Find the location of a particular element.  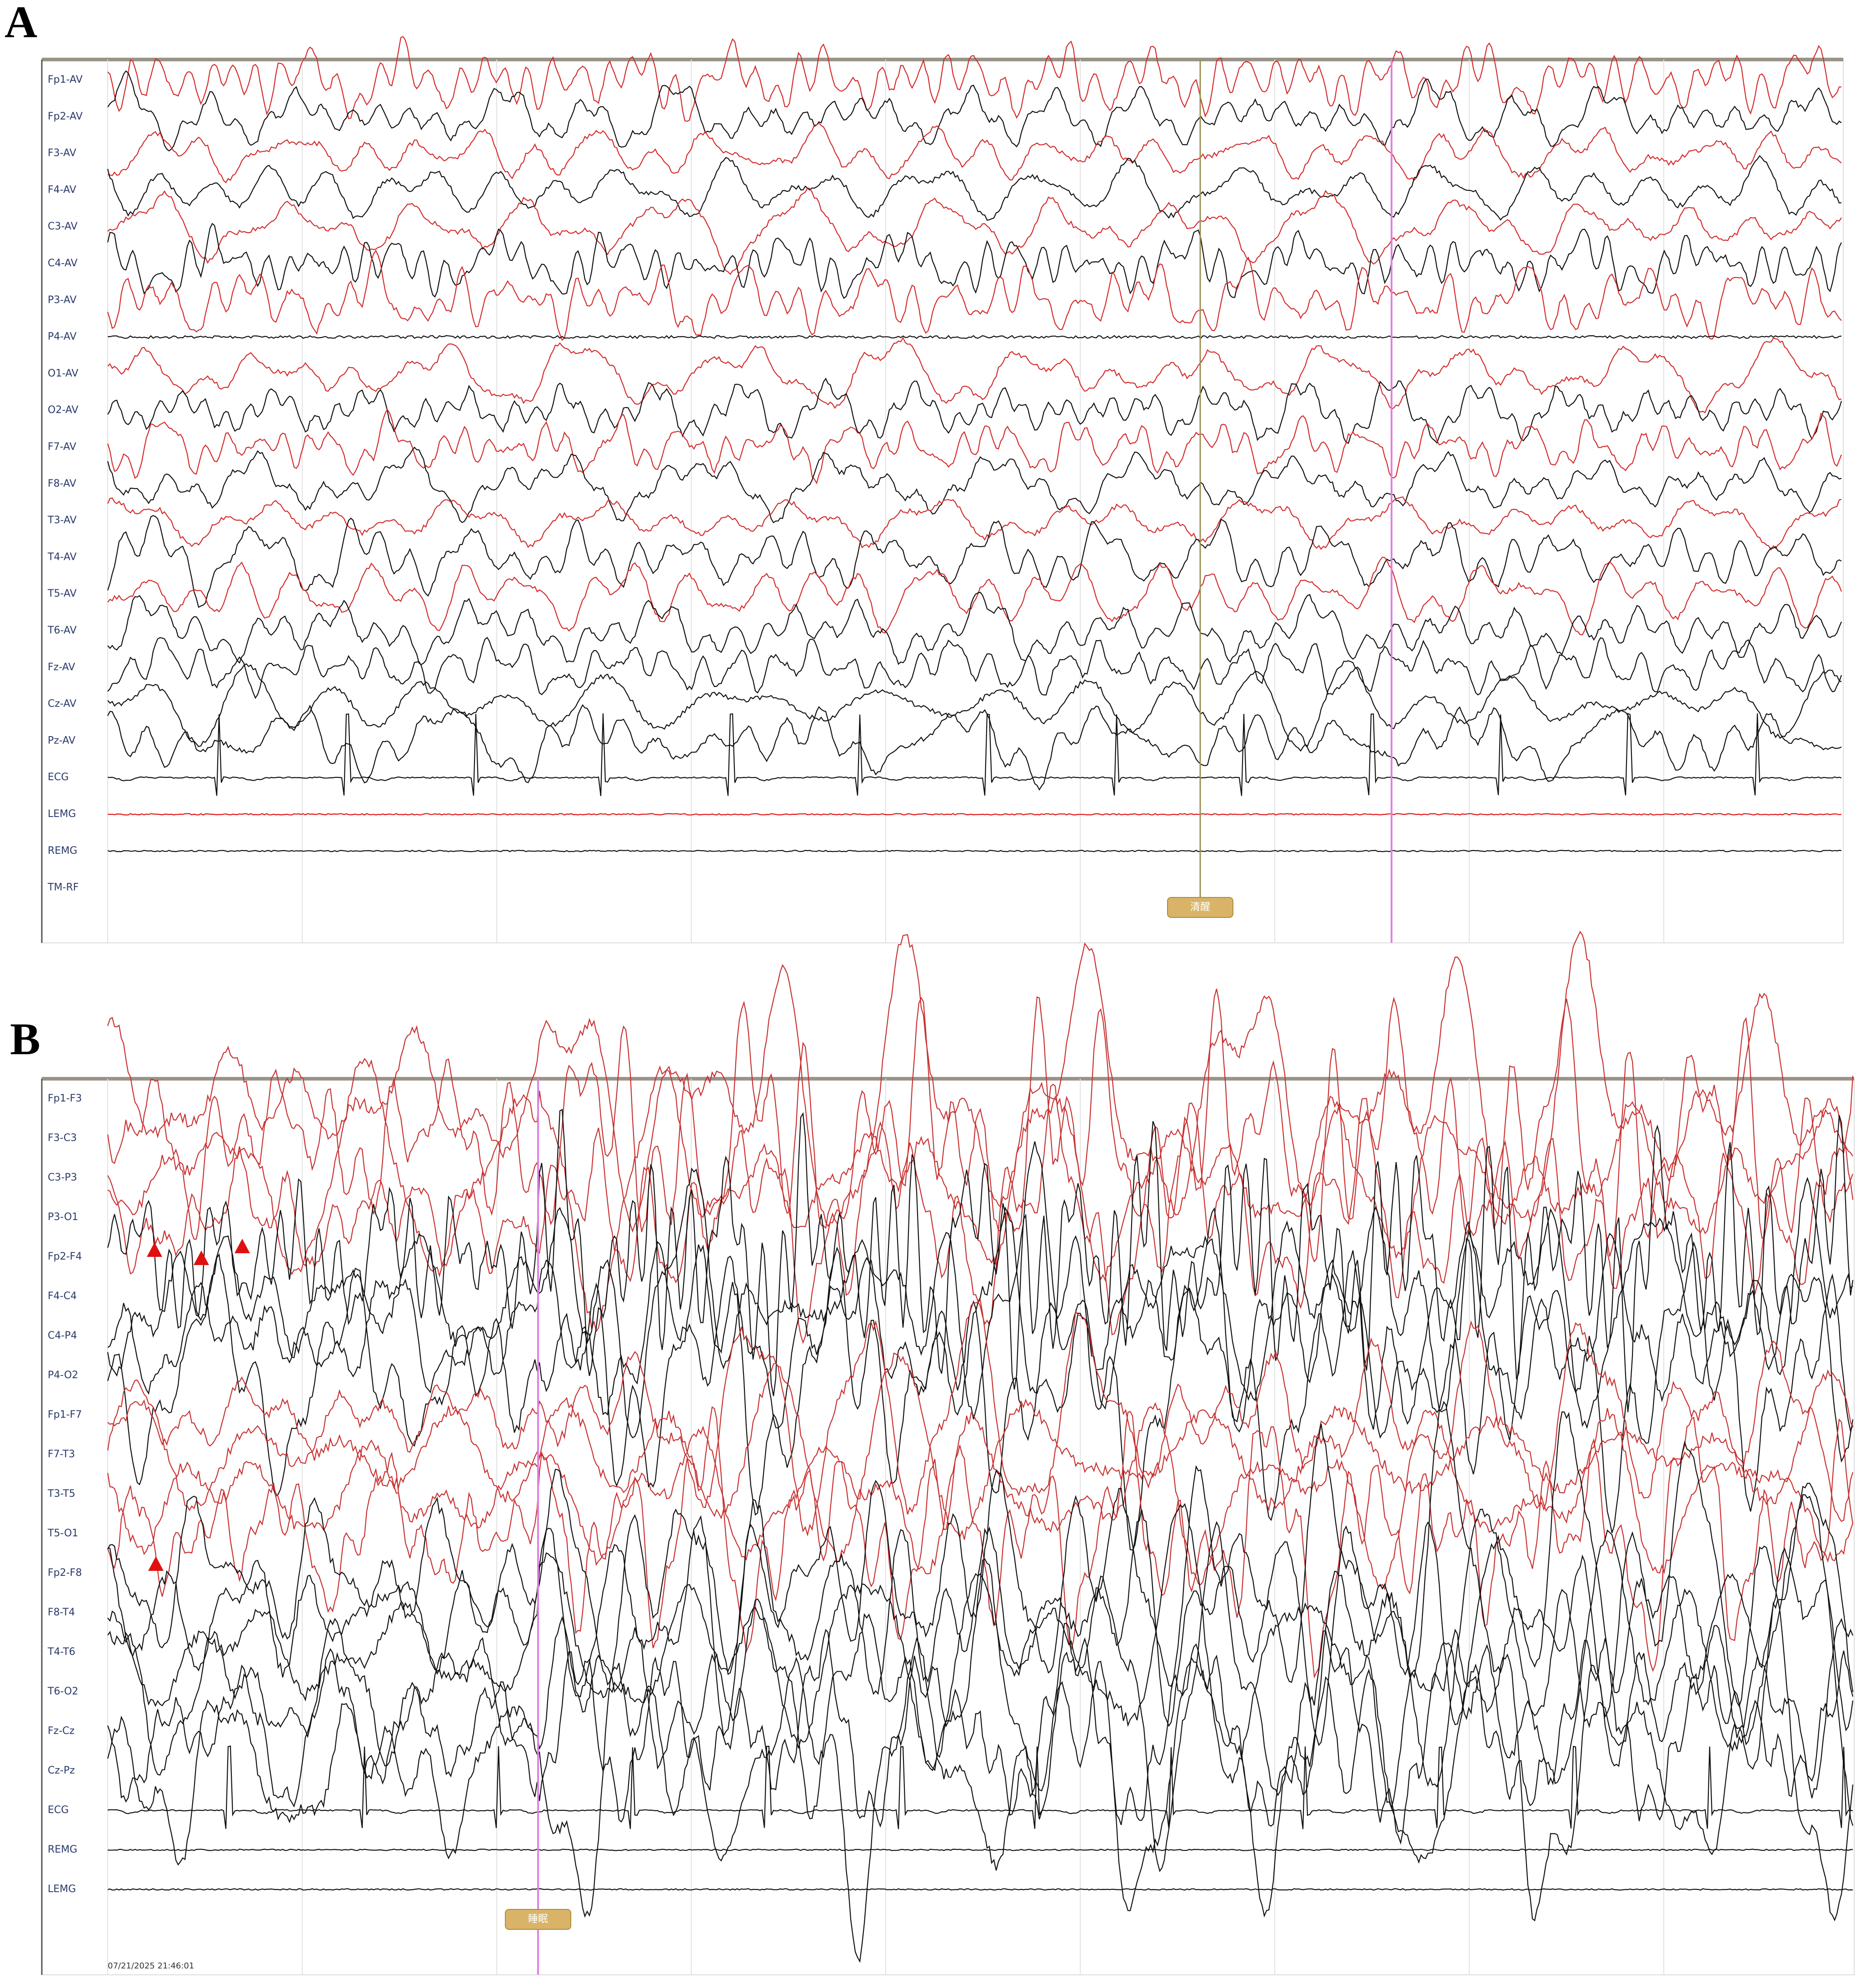

channel-label: Fz-AV is located at coordinates (61, 667).